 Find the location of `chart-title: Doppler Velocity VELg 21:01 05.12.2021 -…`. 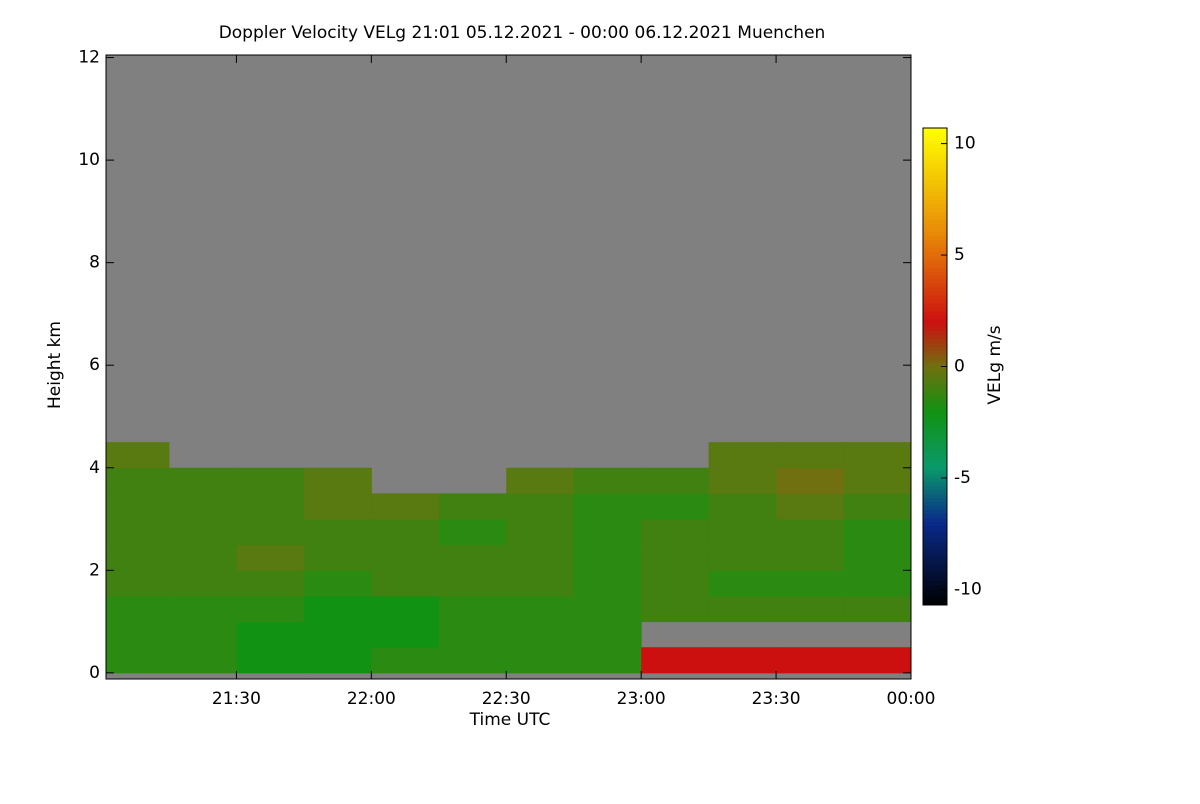

chart-title: Doppler Velocity VELg 21:01 05.12.2021 -… is located at coordinates (522, 33).